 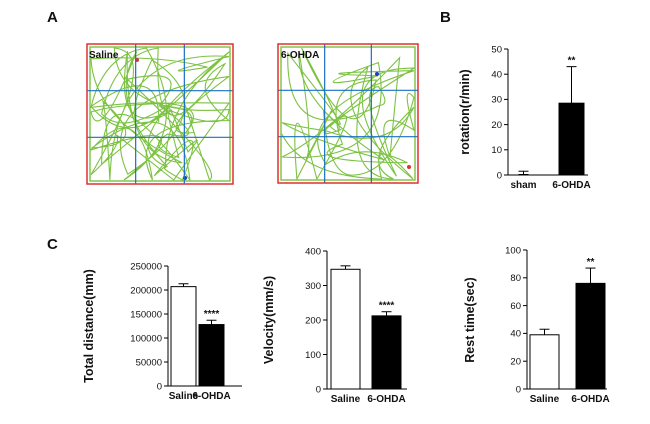 I want to click on y-axis-label: Rest time(sec), so click(x=470, y=319).